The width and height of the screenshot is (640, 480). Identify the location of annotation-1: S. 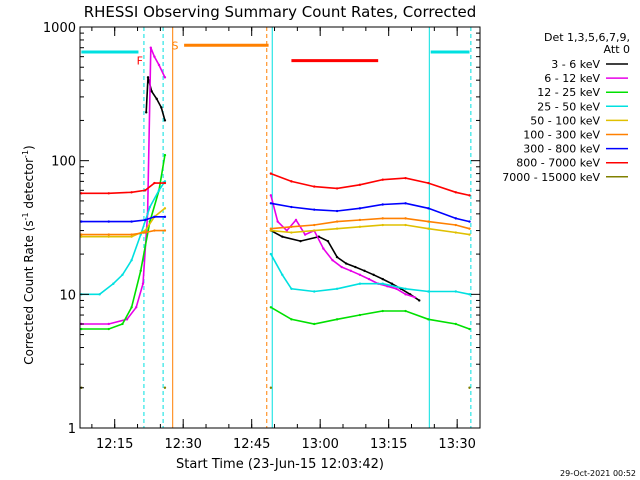
(174, 45).